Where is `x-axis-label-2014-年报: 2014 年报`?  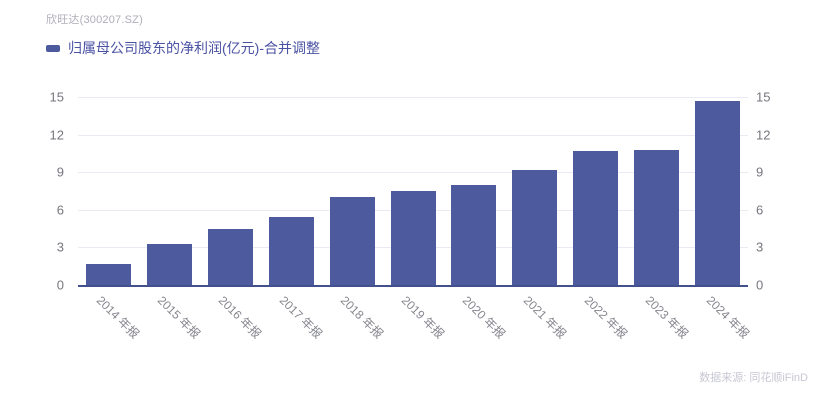
x-axis-label-2014-年报: 2014 年报 is located at coordinates (118, 317).